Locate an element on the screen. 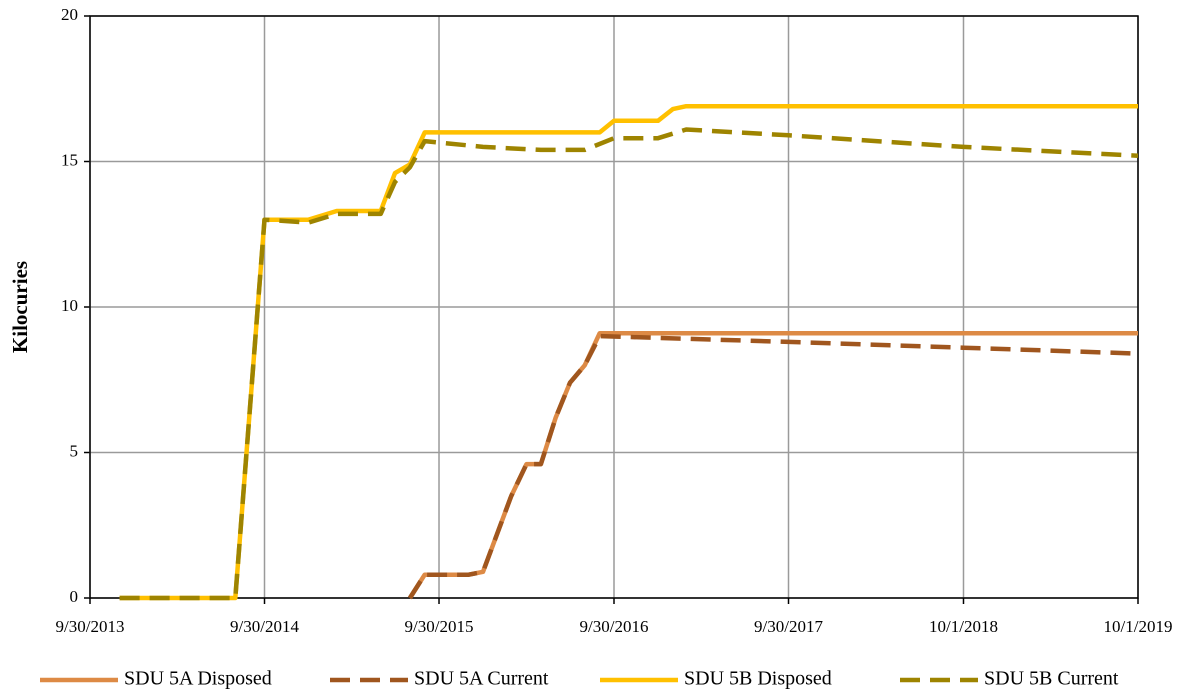  y-tick-label: 15 is located at coordinates (69, 159).